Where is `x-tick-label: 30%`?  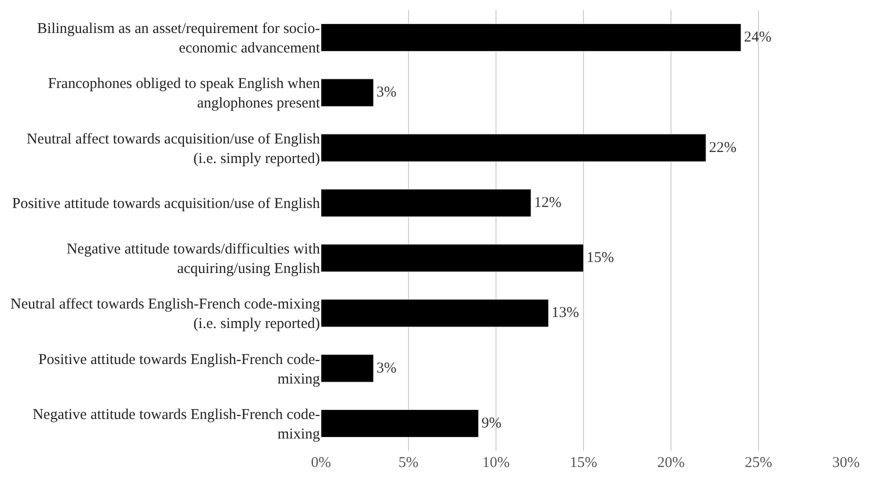
x-tick-label: 30% is located at coordinates (846, 463).